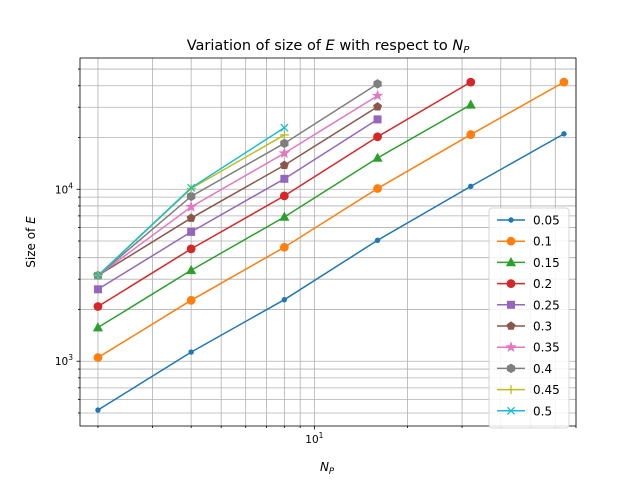  I want to click on legend-label: 0.05, so click(546, 221).